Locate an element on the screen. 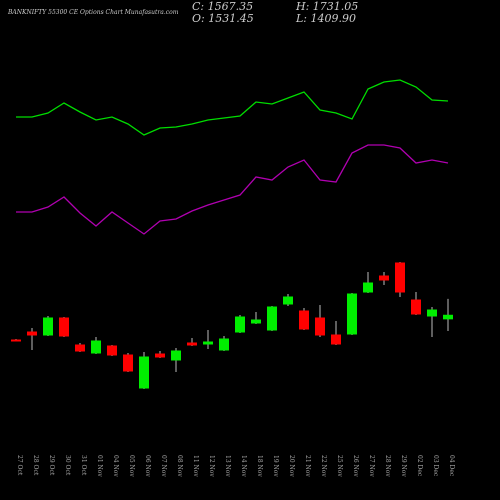 The image size is (500, 500). header-high: H: 1731.05 is located at coordinates (326, 6).